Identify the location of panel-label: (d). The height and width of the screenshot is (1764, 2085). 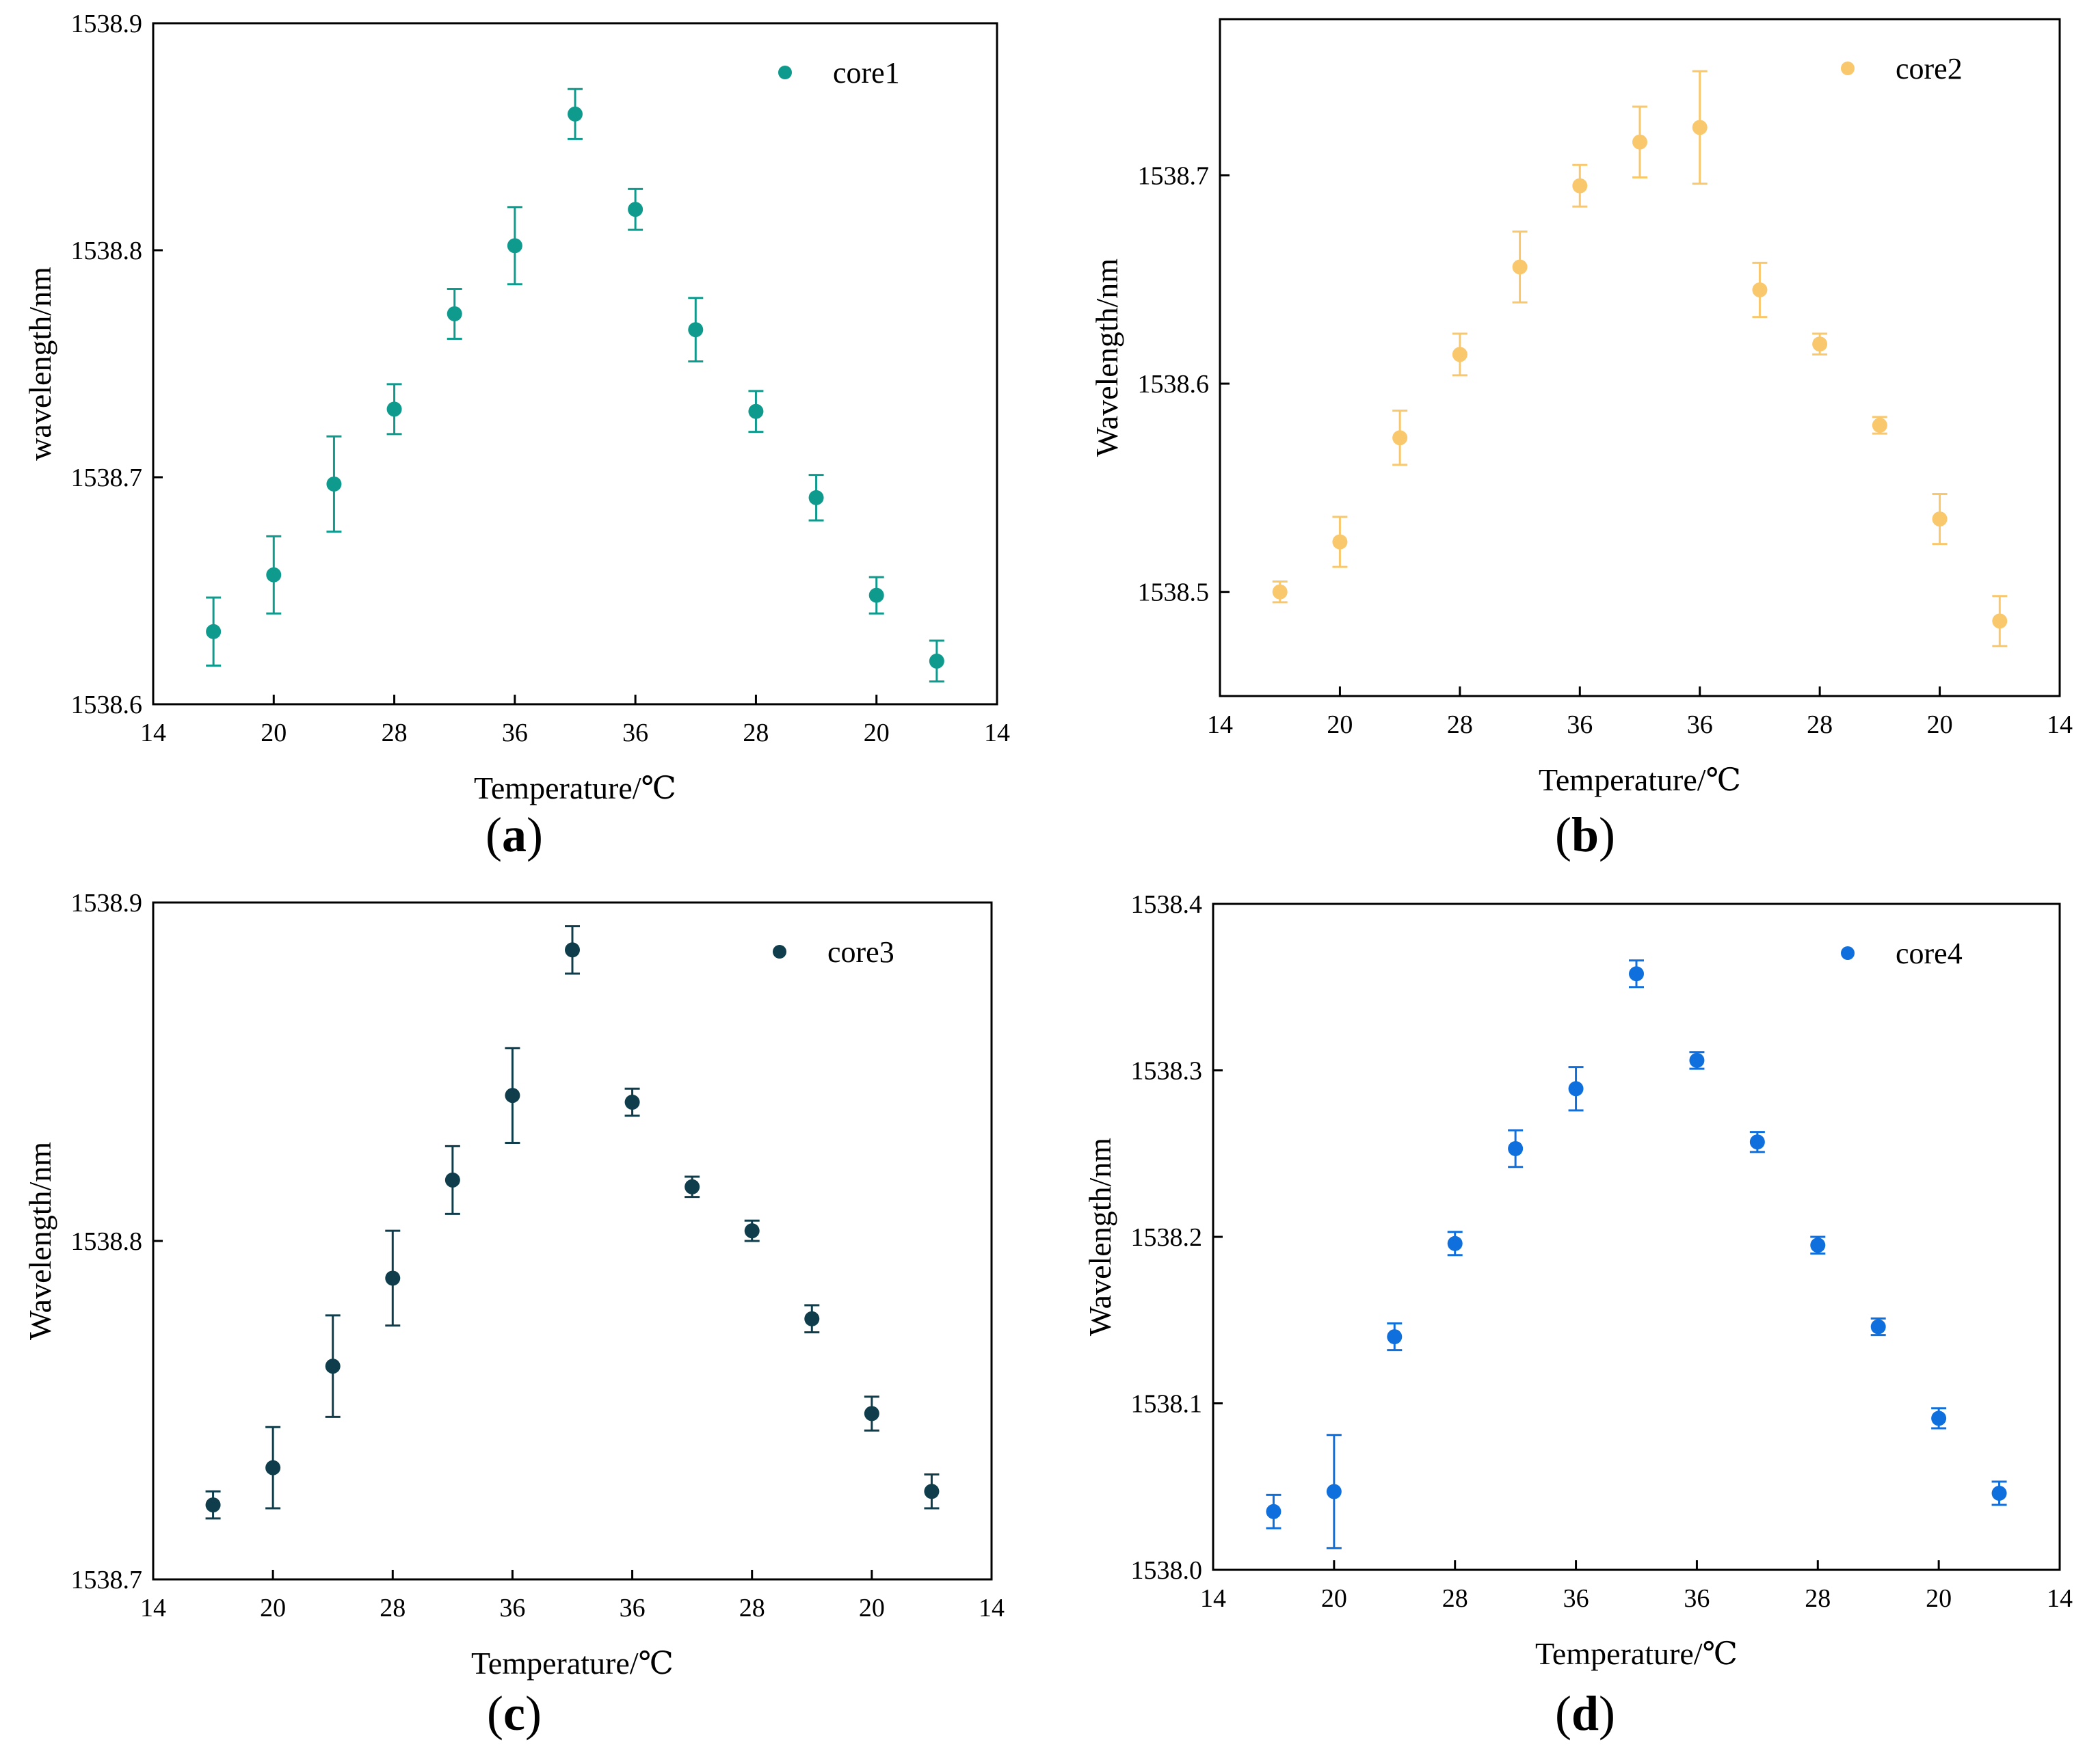
(1585, 1713).